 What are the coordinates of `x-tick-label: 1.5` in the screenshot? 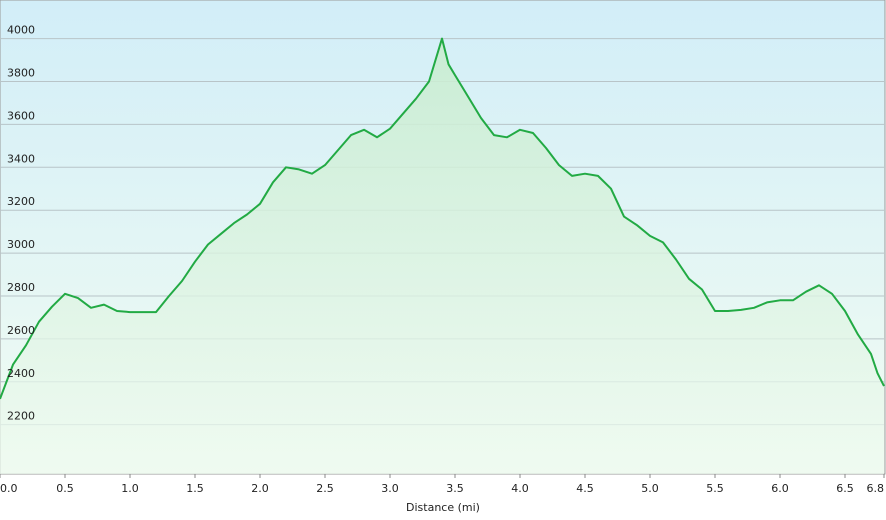 It's located at (195, 488).